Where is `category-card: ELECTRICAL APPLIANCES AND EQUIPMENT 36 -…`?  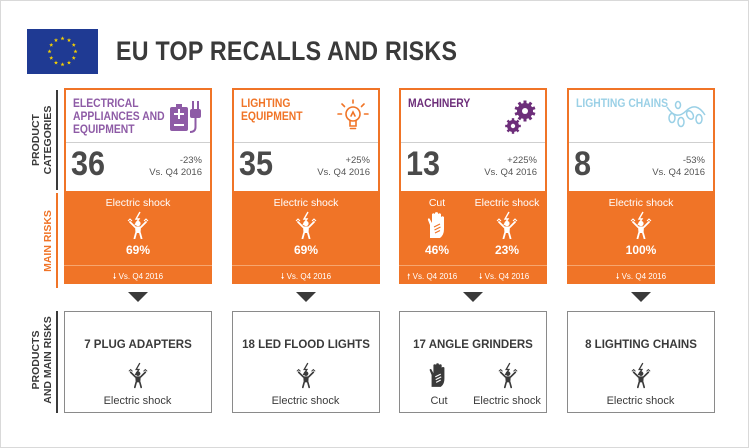
category-card: ELECTRICAL APPLIANCES AND EQUIPMENT 36 -… is located at coordinates (138, 139).